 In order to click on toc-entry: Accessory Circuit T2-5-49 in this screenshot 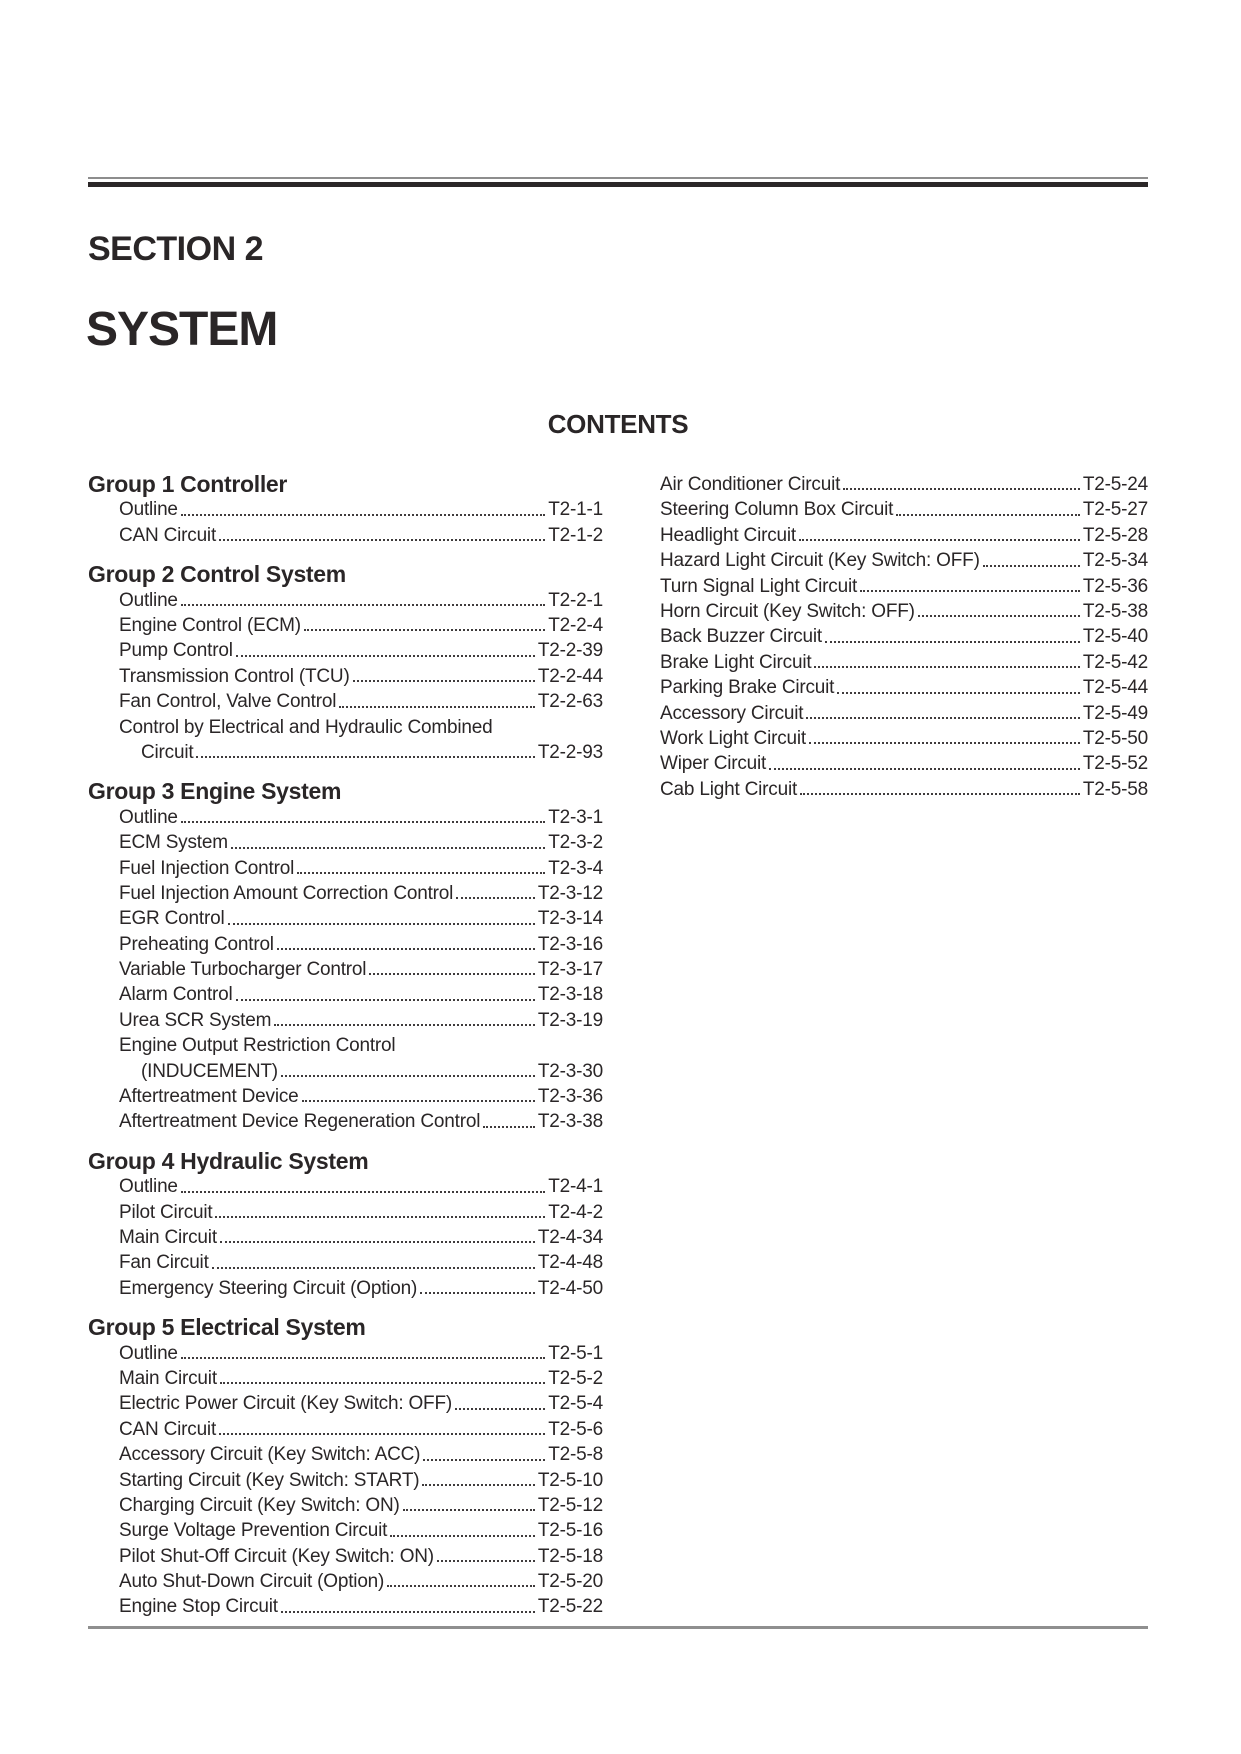, I will do `click(888, 713)`.